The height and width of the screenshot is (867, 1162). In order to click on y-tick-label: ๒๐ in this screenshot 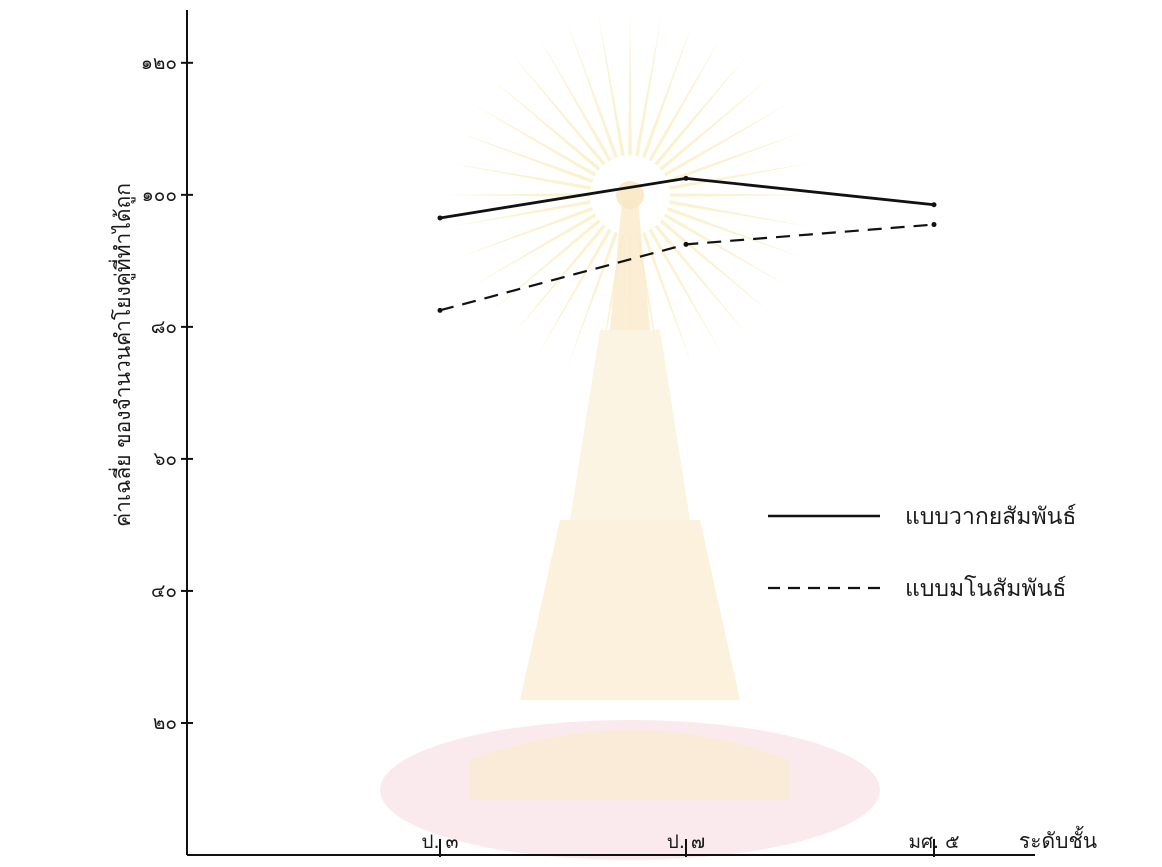, I will do `click(165, 723)`.